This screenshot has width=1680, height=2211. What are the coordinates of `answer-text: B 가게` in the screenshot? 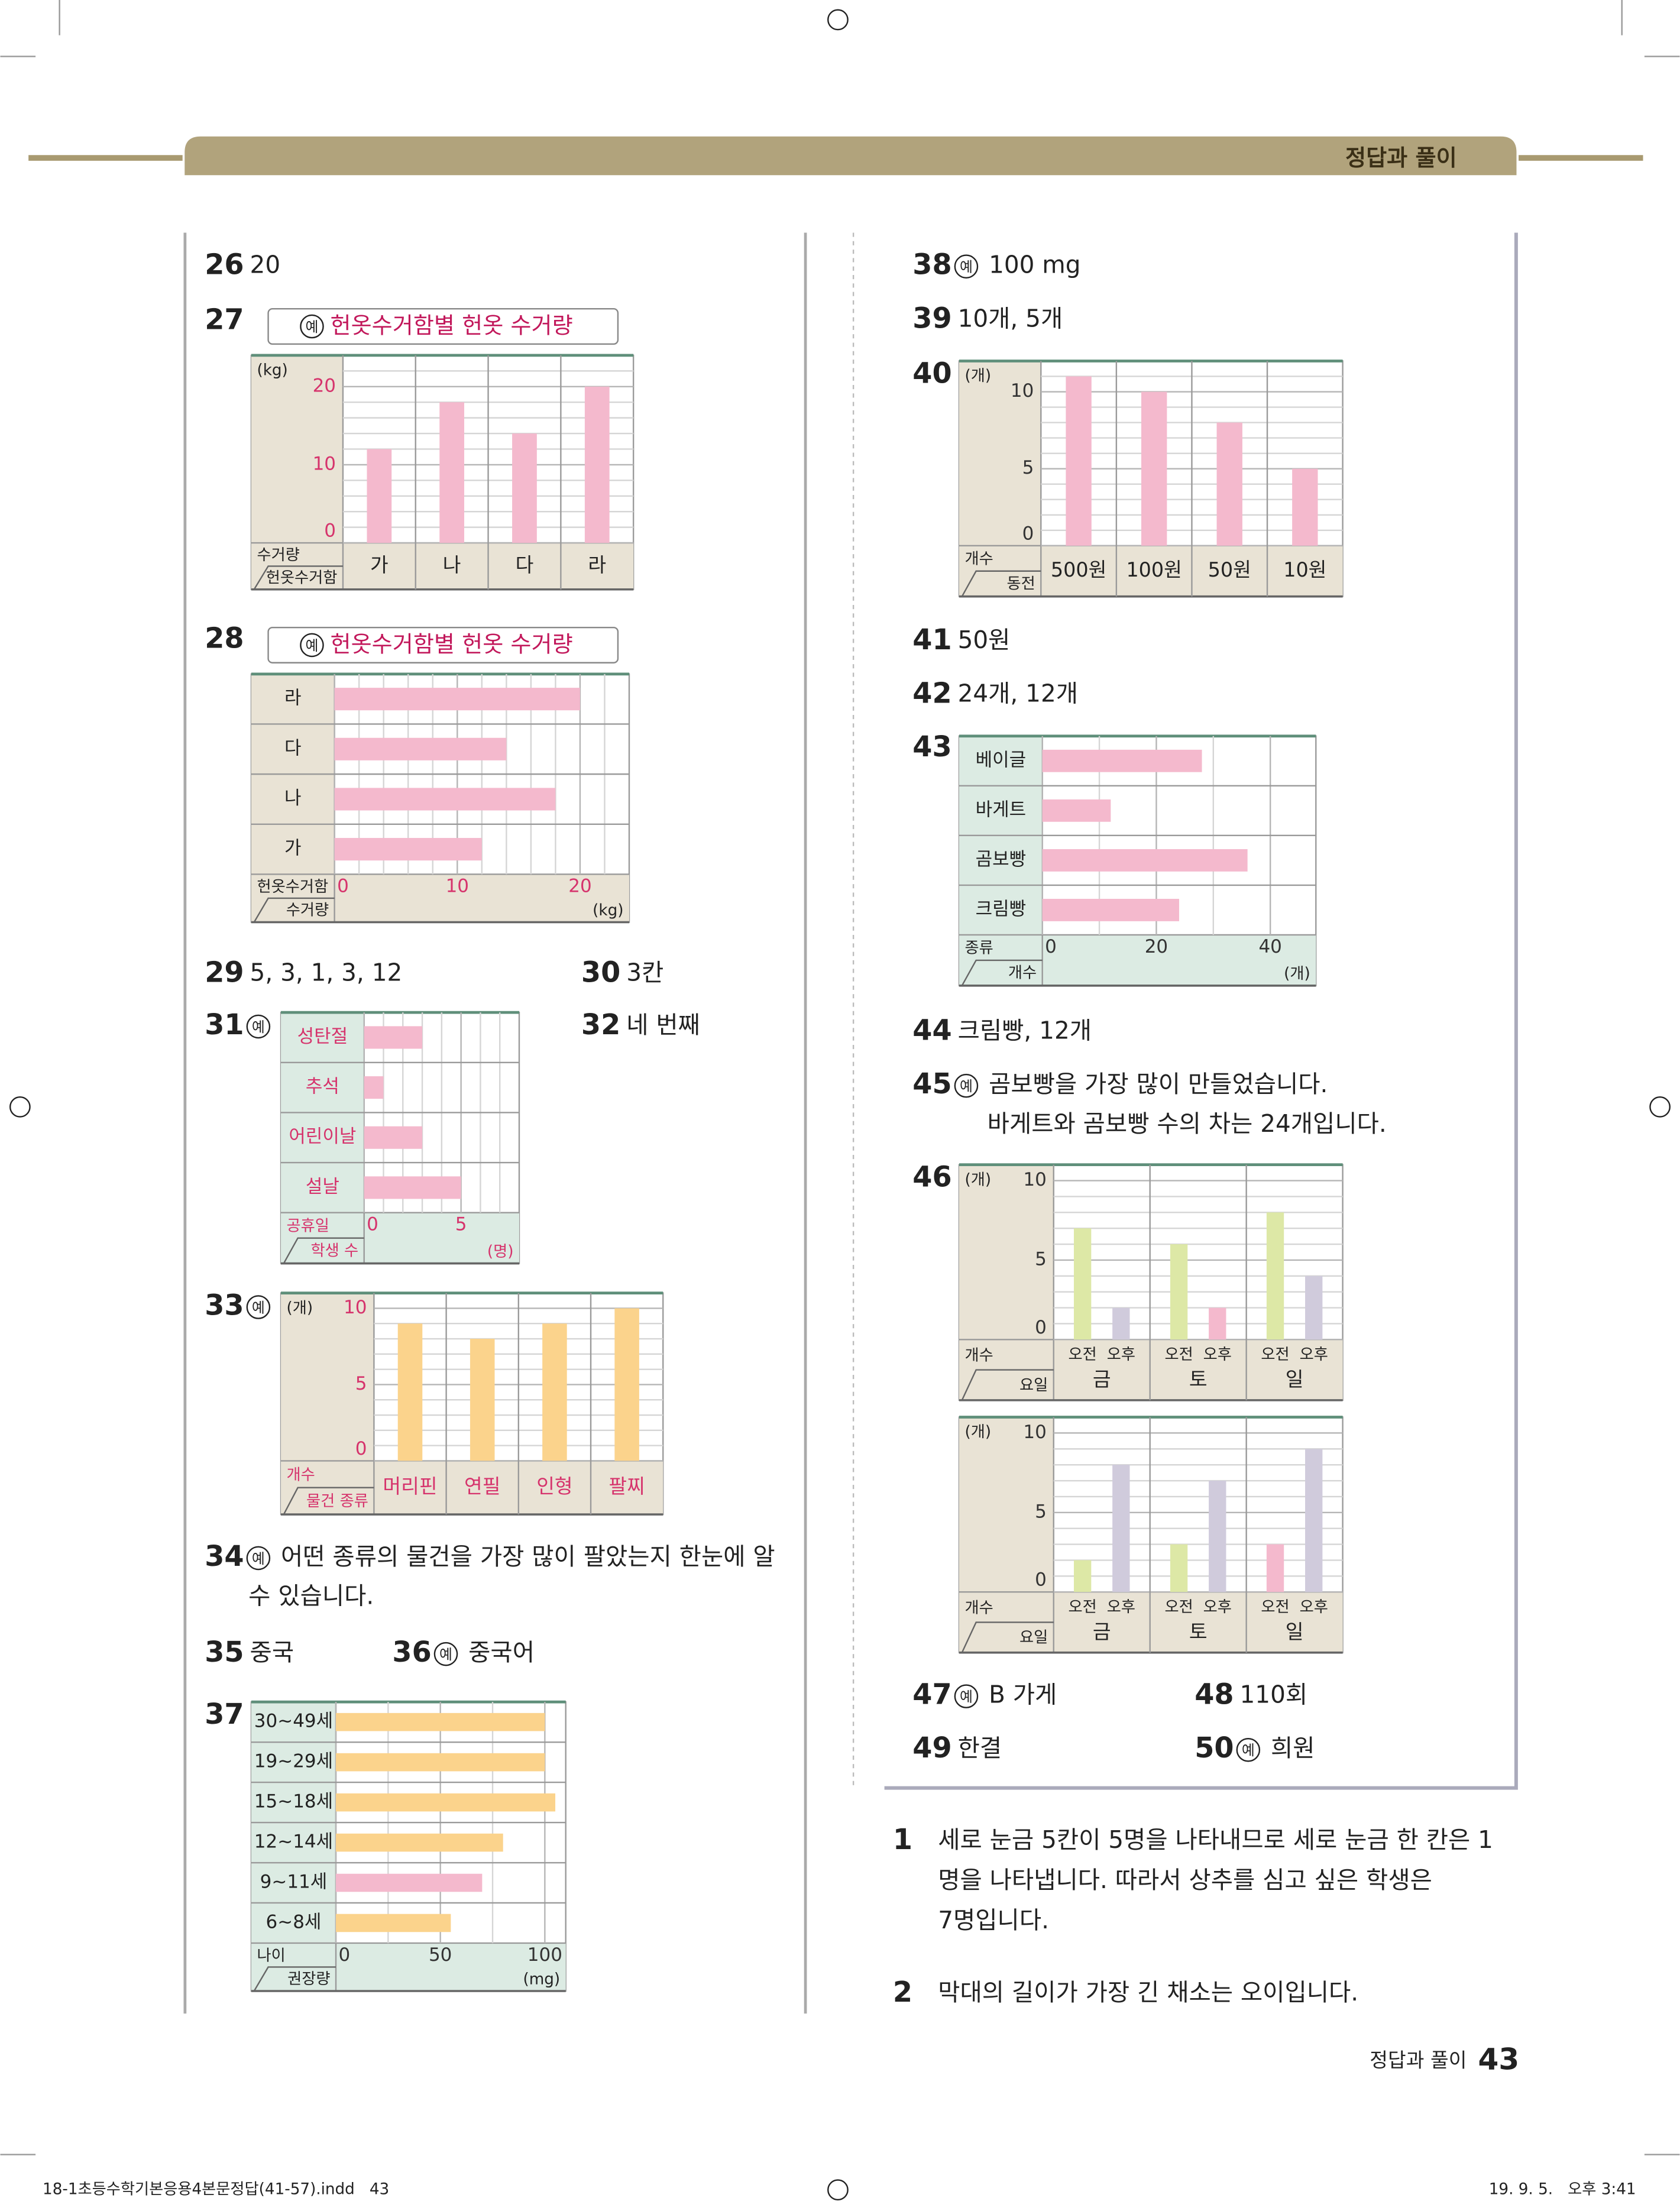 It's located at (1023, 1695).